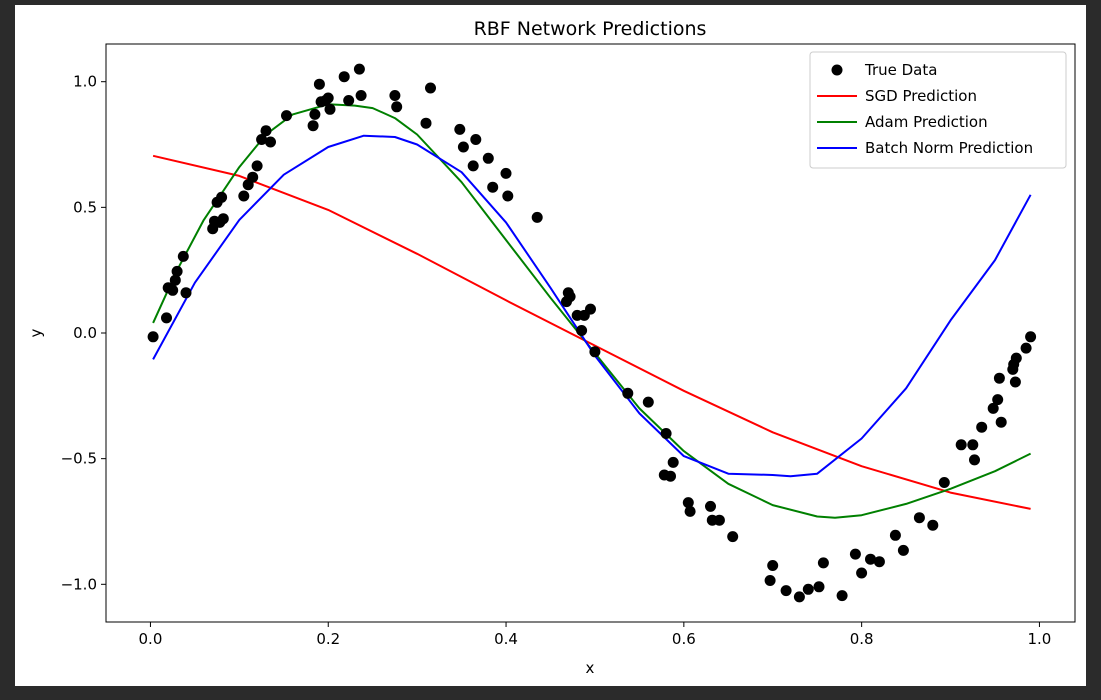 The height and width of the screenshot is (700, 1101). I want to click on y-tick-label: 1.0, so click(85, 82).